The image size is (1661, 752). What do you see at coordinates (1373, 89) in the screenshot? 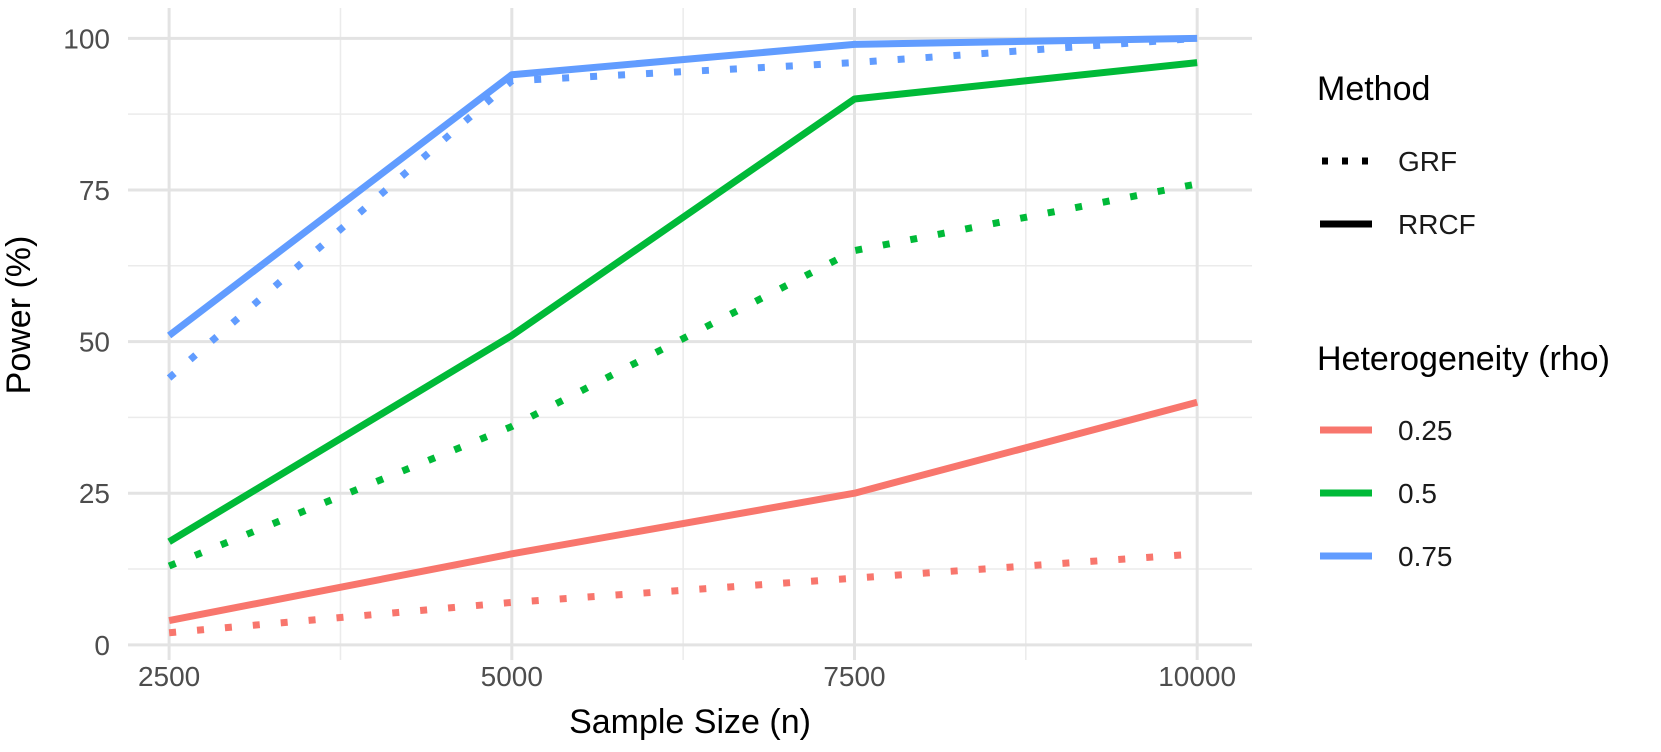
I see `legend-method-title: Method` at bounding box center [1373, 89].